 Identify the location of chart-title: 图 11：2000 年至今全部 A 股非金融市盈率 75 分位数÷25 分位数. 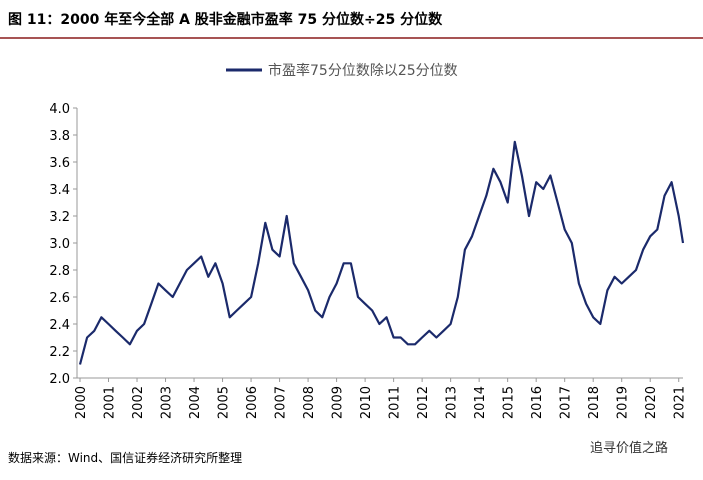
(225, 19).